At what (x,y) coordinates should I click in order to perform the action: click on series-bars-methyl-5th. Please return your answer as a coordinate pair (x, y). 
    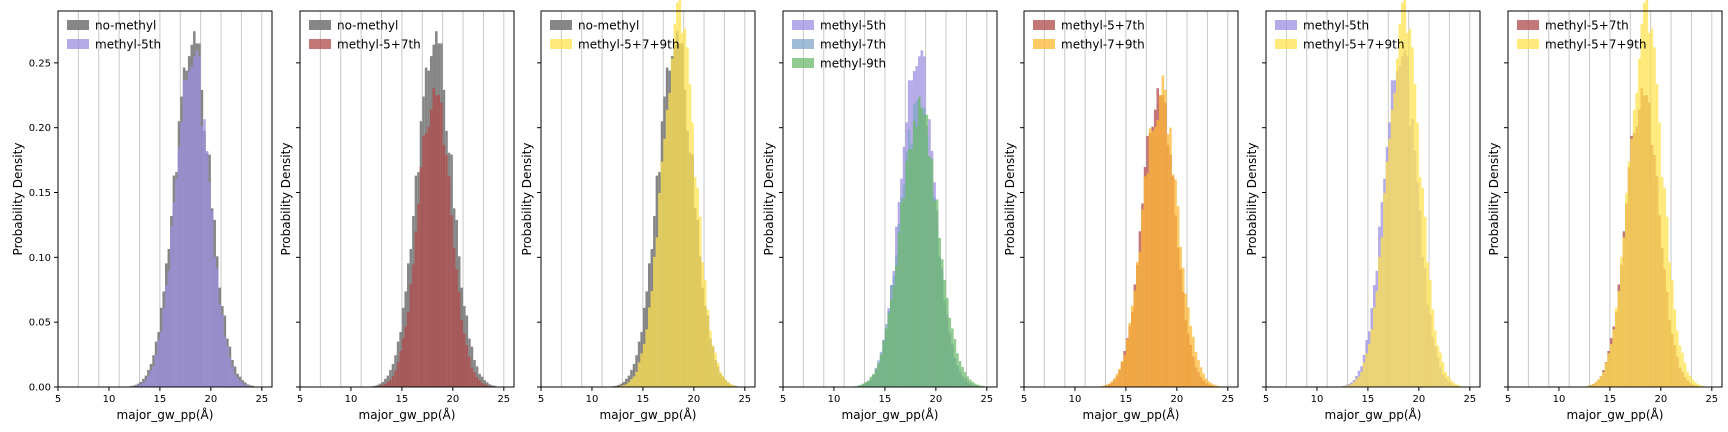
    Looking at the image, I should click on (193, 219).